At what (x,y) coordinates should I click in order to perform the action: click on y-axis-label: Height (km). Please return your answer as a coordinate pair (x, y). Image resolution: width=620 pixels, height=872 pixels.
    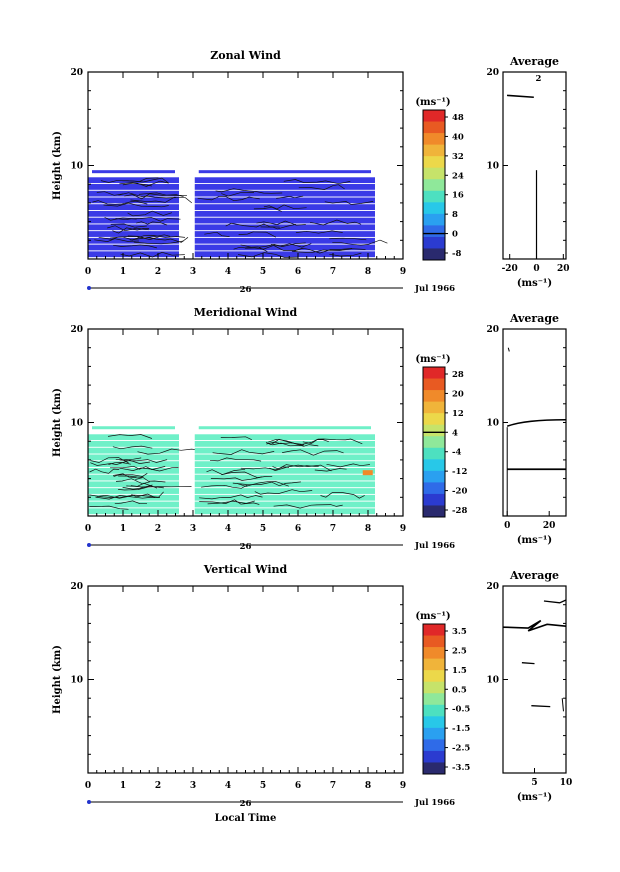
    Looking at the image, I should click on (57, 422).